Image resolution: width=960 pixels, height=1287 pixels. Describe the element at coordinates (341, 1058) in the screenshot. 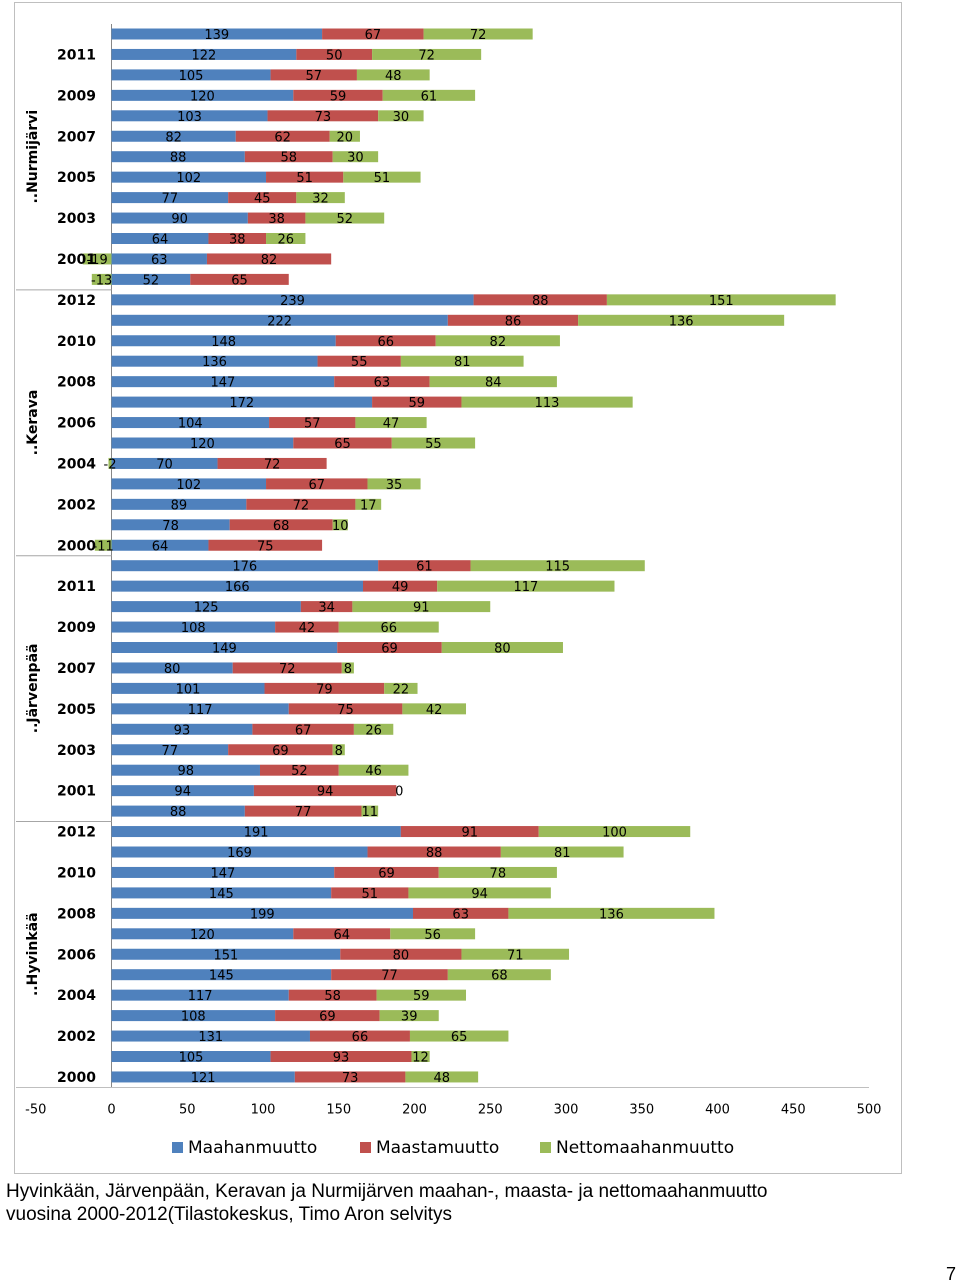

I see `data-label-maasta: 93` at that location.